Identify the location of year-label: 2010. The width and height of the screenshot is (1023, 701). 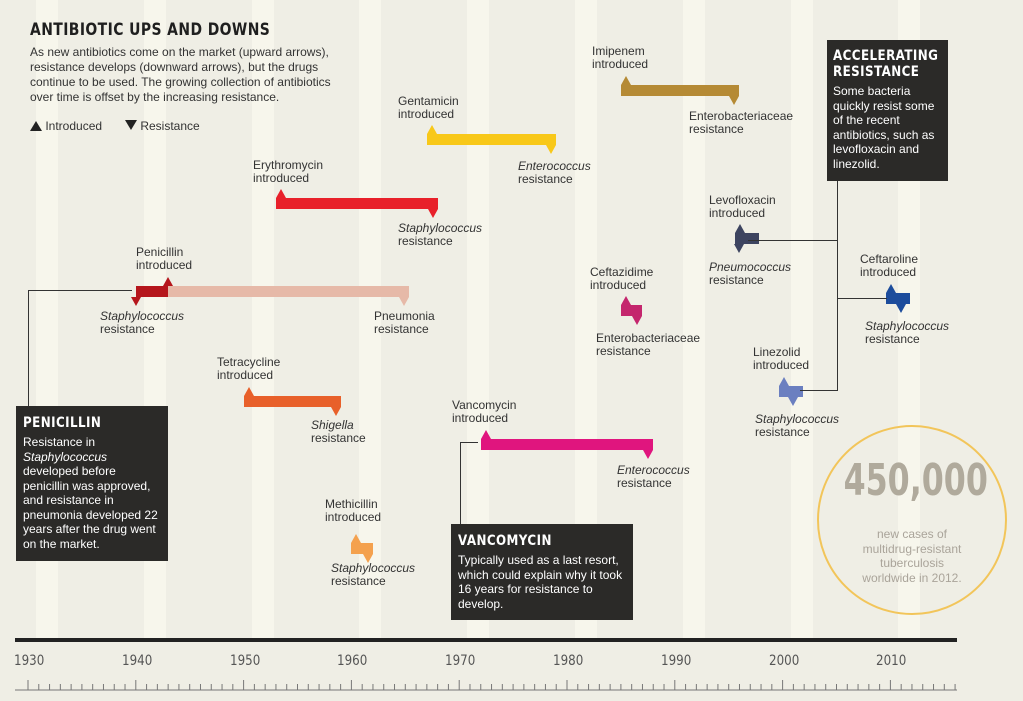
(891, 661).